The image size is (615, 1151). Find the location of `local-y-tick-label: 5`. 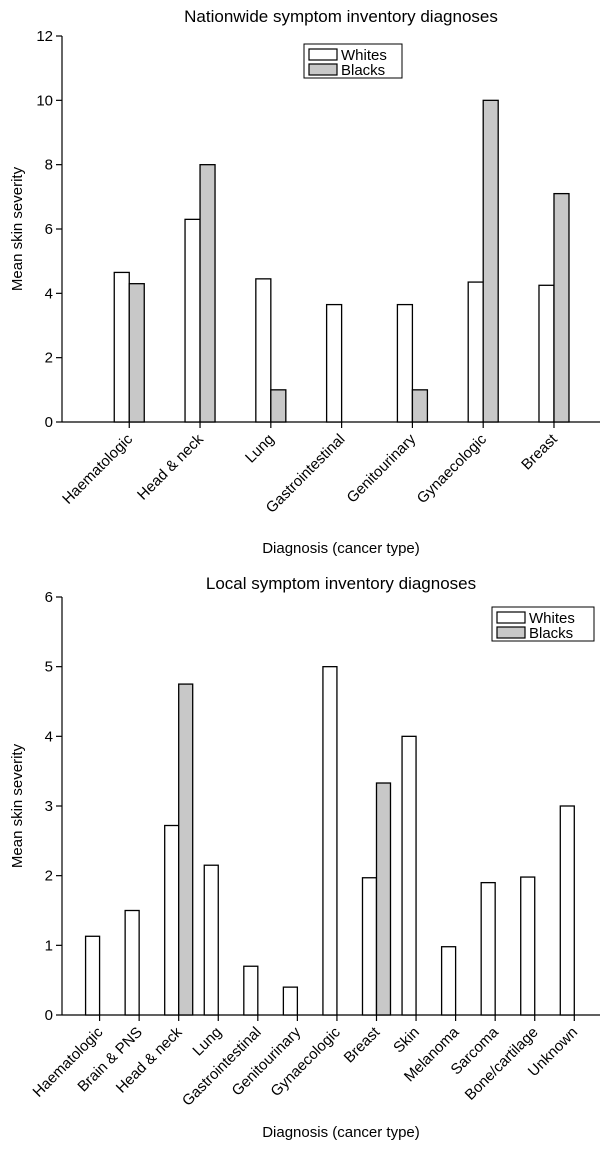

local-y-tick-label: 5 is located at coordinates (49, 667).